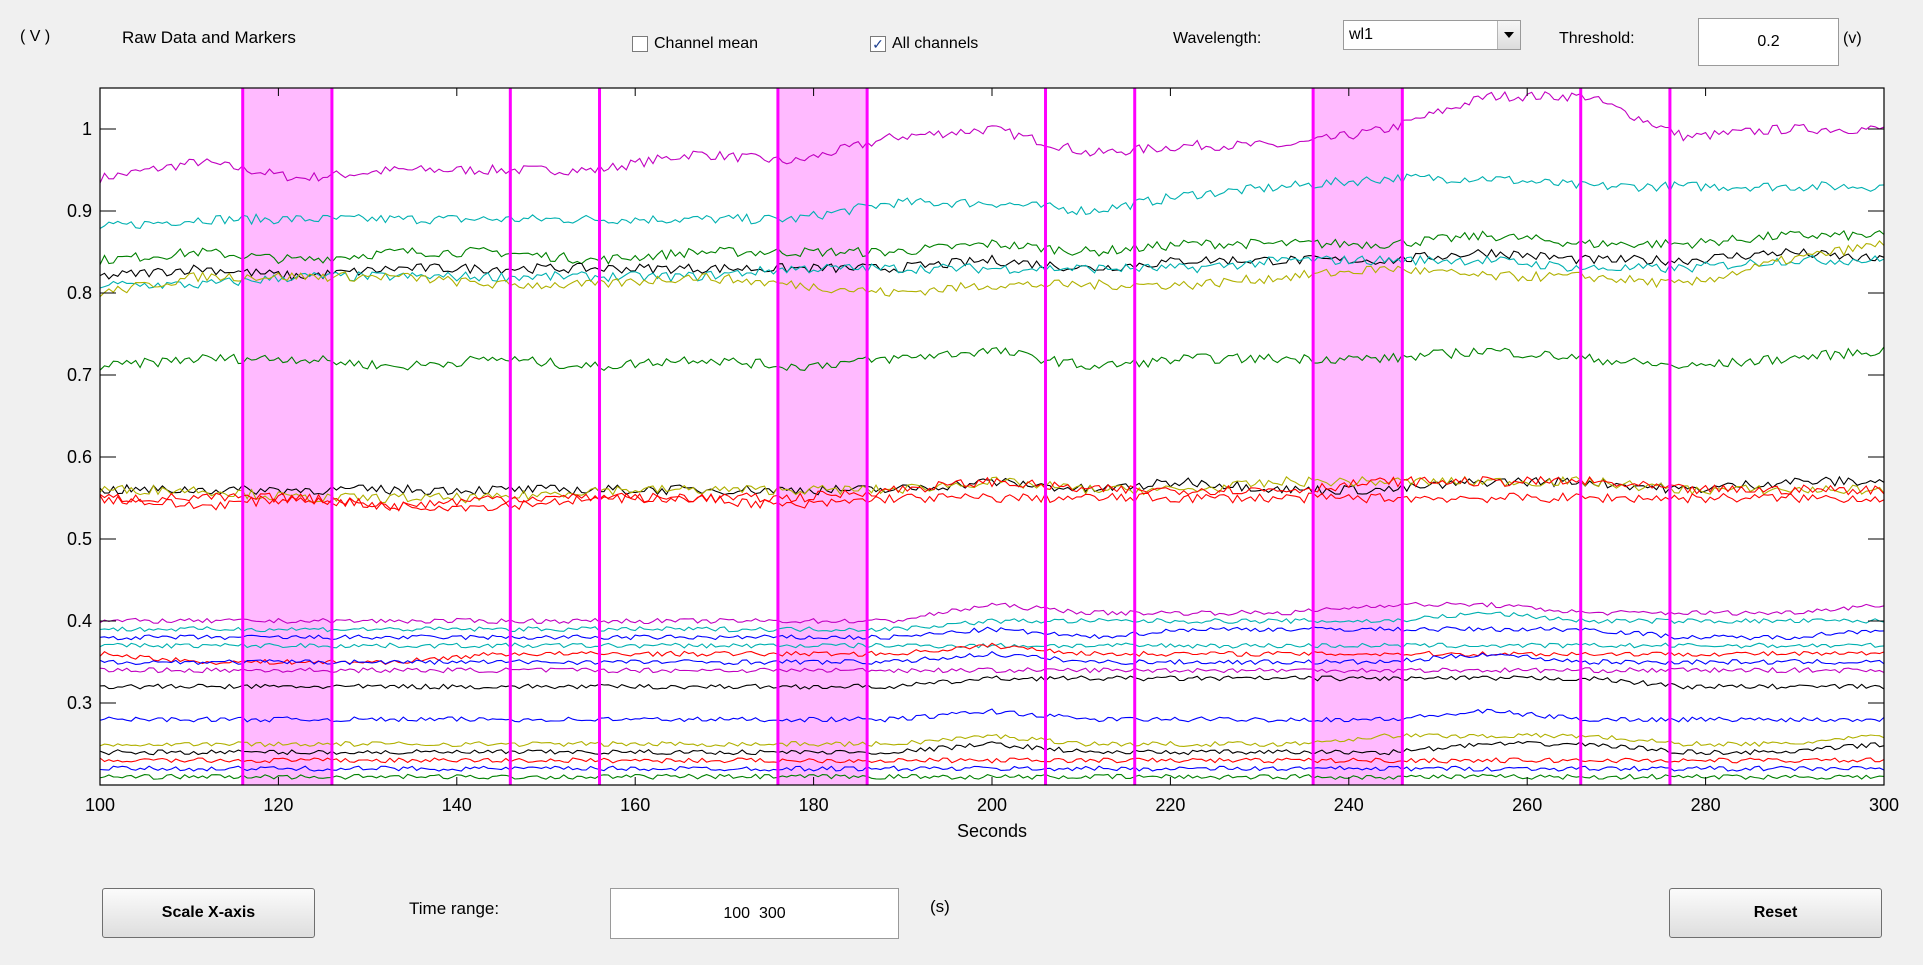 Image resolution: width=1923 pixels, height=965 pixels. I want to click on wavelength-value: wl1, so click(1361, 34).